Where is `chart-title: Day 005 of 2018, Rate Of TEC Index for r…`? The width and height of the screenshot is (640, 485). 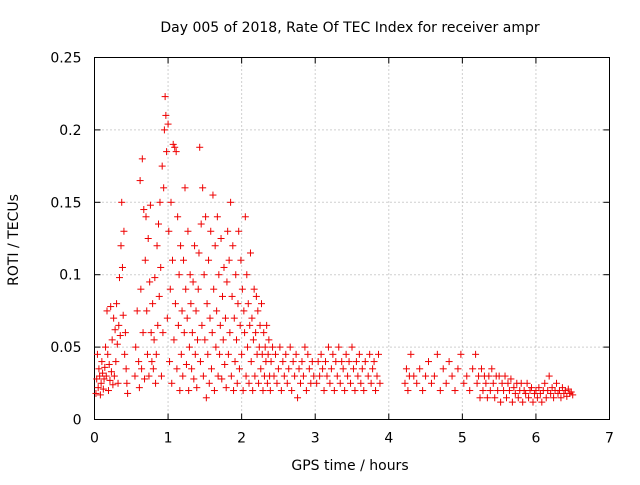 chart-title: Day 005 of 2018, Rate Of TEC Index for r… is located at coordinates (349, 28).